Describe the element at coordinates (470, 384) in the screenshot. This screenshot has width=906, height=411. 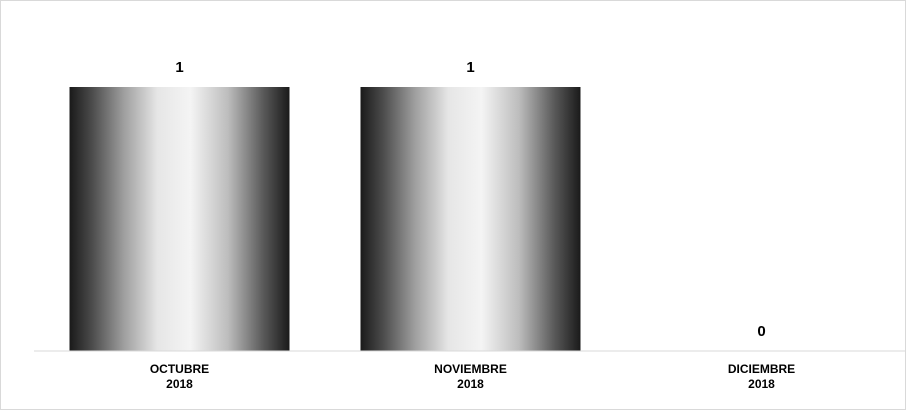
I see `x-tick-label-1-line-1: 2018` at that location.